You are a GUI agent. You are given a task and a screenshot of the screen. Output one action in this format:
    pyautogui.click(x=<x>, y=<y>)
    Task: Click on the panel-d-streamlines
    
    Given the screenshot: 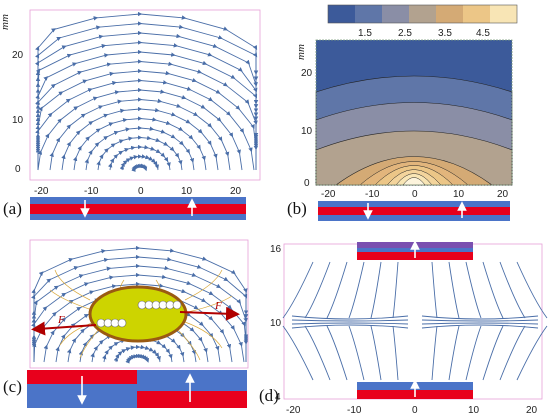 What is the action you would take?
    pyautogui.click(x=415, y=321)
    